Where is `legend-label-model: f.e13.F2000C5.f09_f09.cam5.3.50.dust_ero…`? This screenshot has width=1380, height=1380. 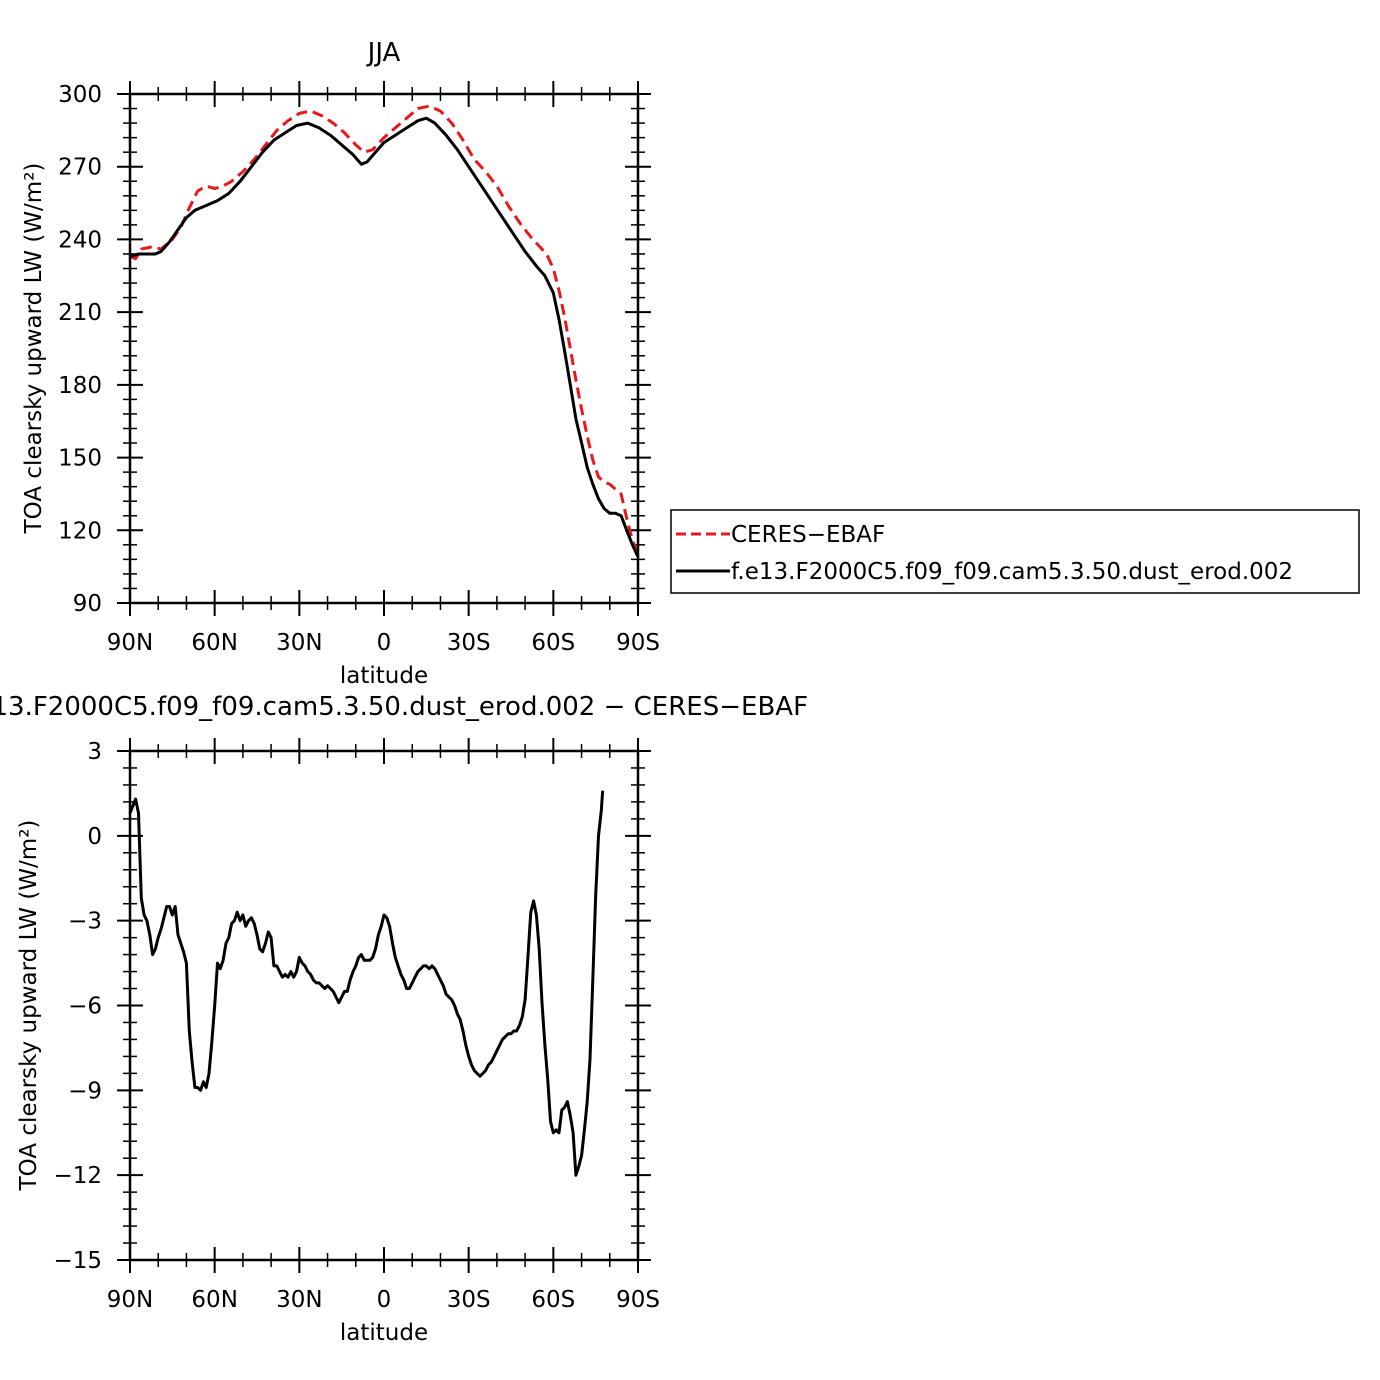
legend-label-model: f.e13.F2000C5.f09_f09.cam5.3.50.dust_ero… is located at coordinates (1012, 572).